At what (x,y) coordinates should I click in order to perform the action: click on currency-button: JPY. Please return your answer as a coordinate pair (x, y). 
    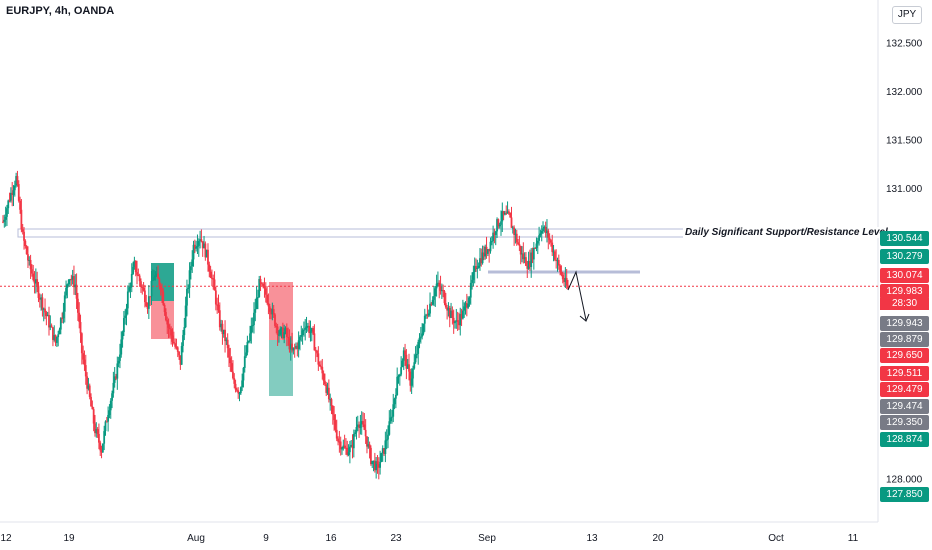
    Looking at the image, I should click on (907, 15).